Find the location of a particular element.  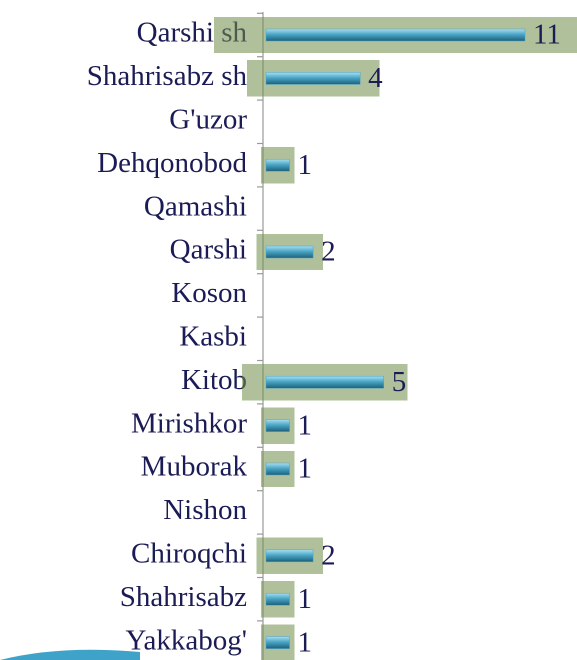

decoration is located at coordinates (70, 654).